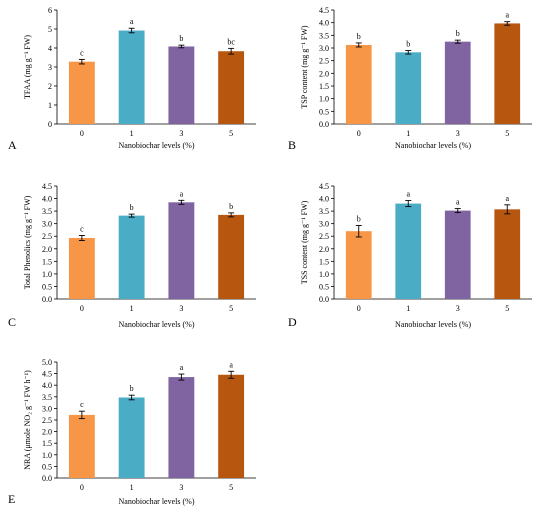 The image size is (550, 511). What do you see at coordinates (50, 48) in the screenshot?
I see `y-tick-label: 4` at bounding box center [50, 48].